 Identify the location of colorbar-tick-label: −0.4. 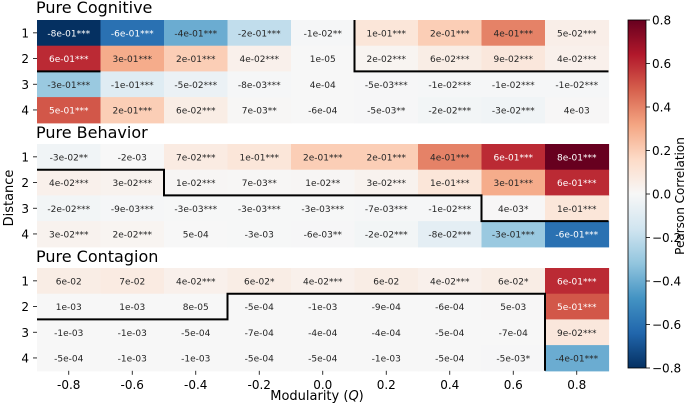
(666, 282).